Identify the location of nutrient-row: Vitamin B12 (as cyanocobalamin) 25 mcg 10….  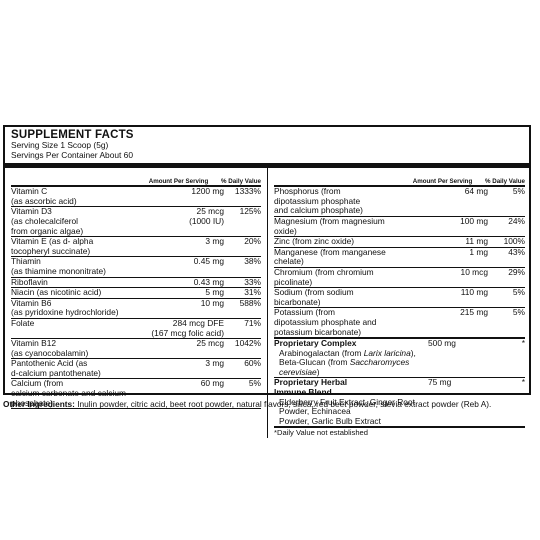
(136, 349).